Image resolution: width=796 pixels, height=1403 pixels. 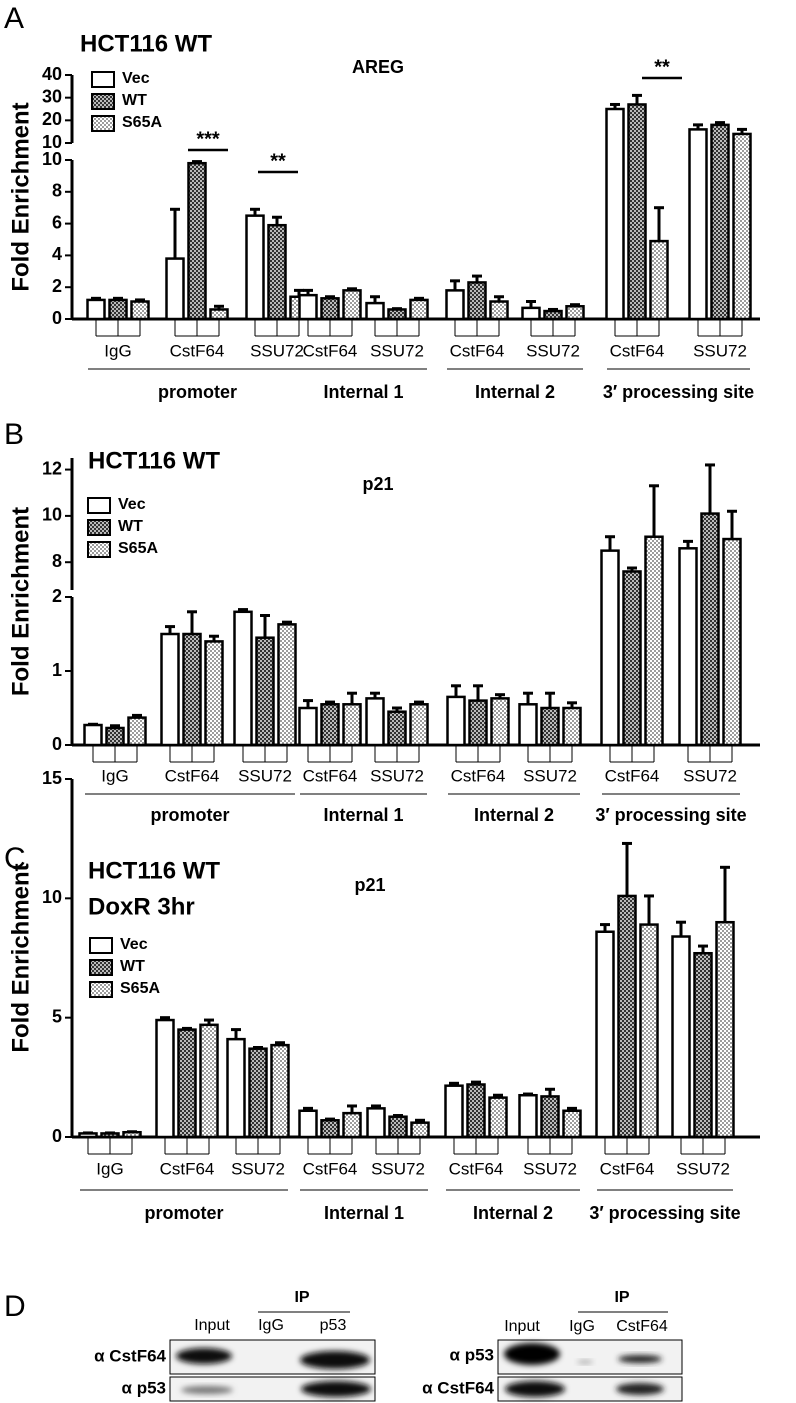 What do you see at coordinates (271, 1325) in the screenshot?
I see `lane-label: IgG` at bounding box center [271, 1325].